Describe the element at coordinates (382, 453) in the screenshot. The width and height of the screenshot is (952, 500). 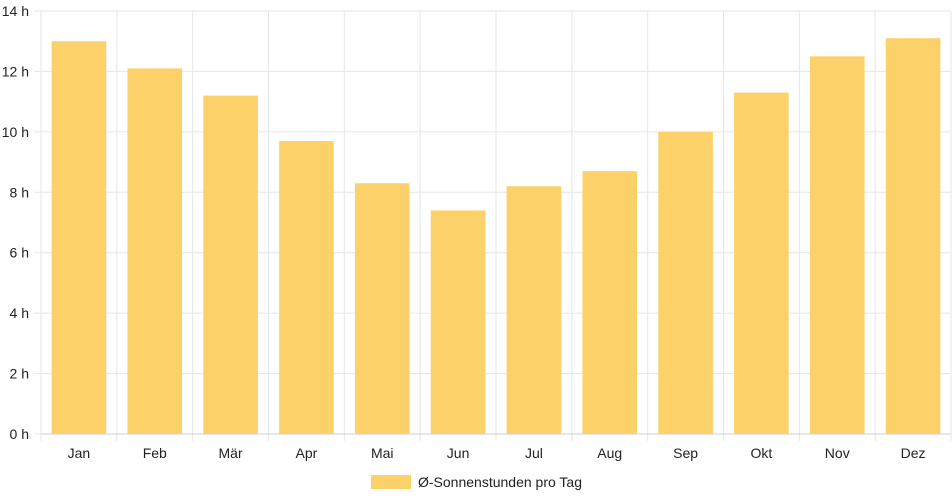
I see `x-tick-label: Mai` at that location.